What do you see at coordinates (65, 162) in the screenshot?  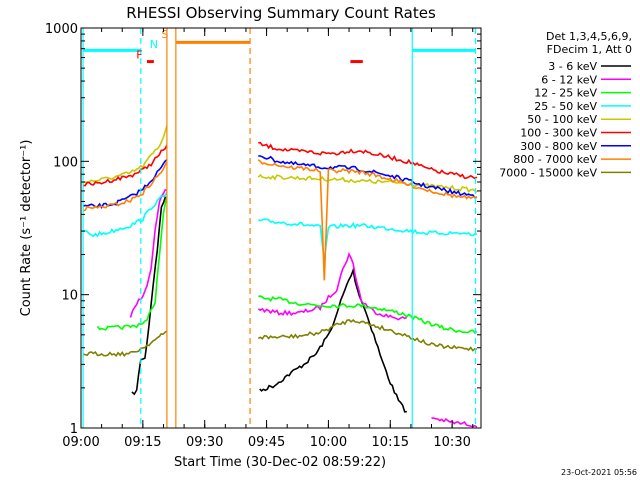 I see `y-tick-label-3: 100` at bounding box center [65, 162].